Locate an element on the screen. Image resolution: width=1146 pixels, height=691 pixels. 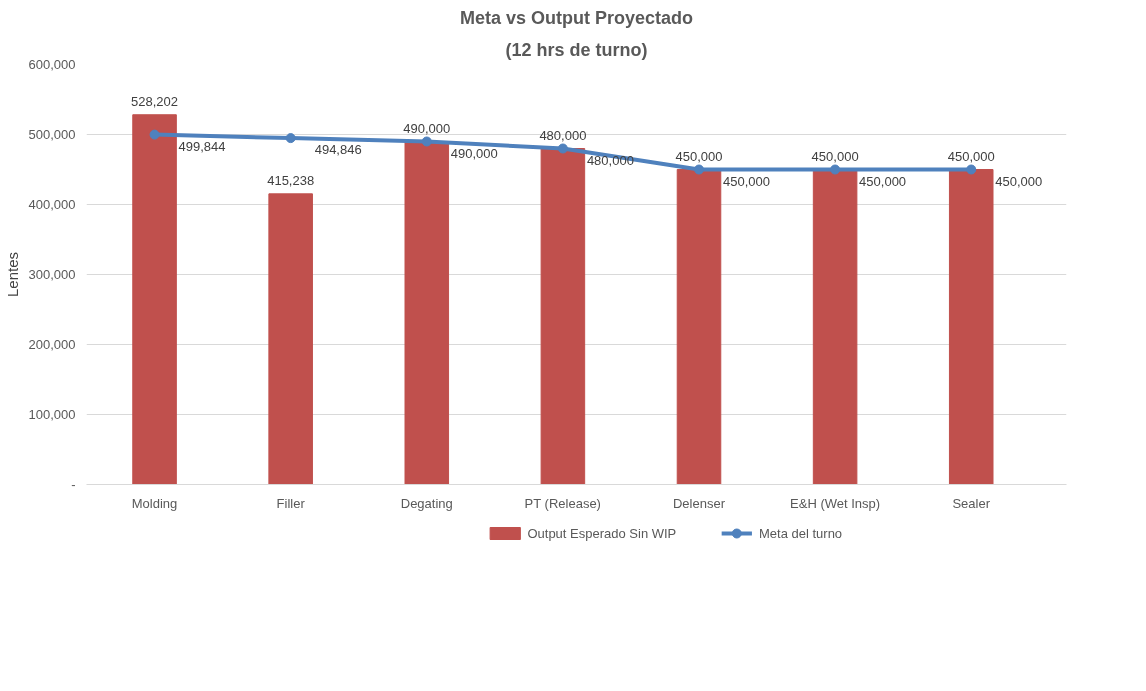
x-tick-label: Degating is located at coordinates (426, 503).